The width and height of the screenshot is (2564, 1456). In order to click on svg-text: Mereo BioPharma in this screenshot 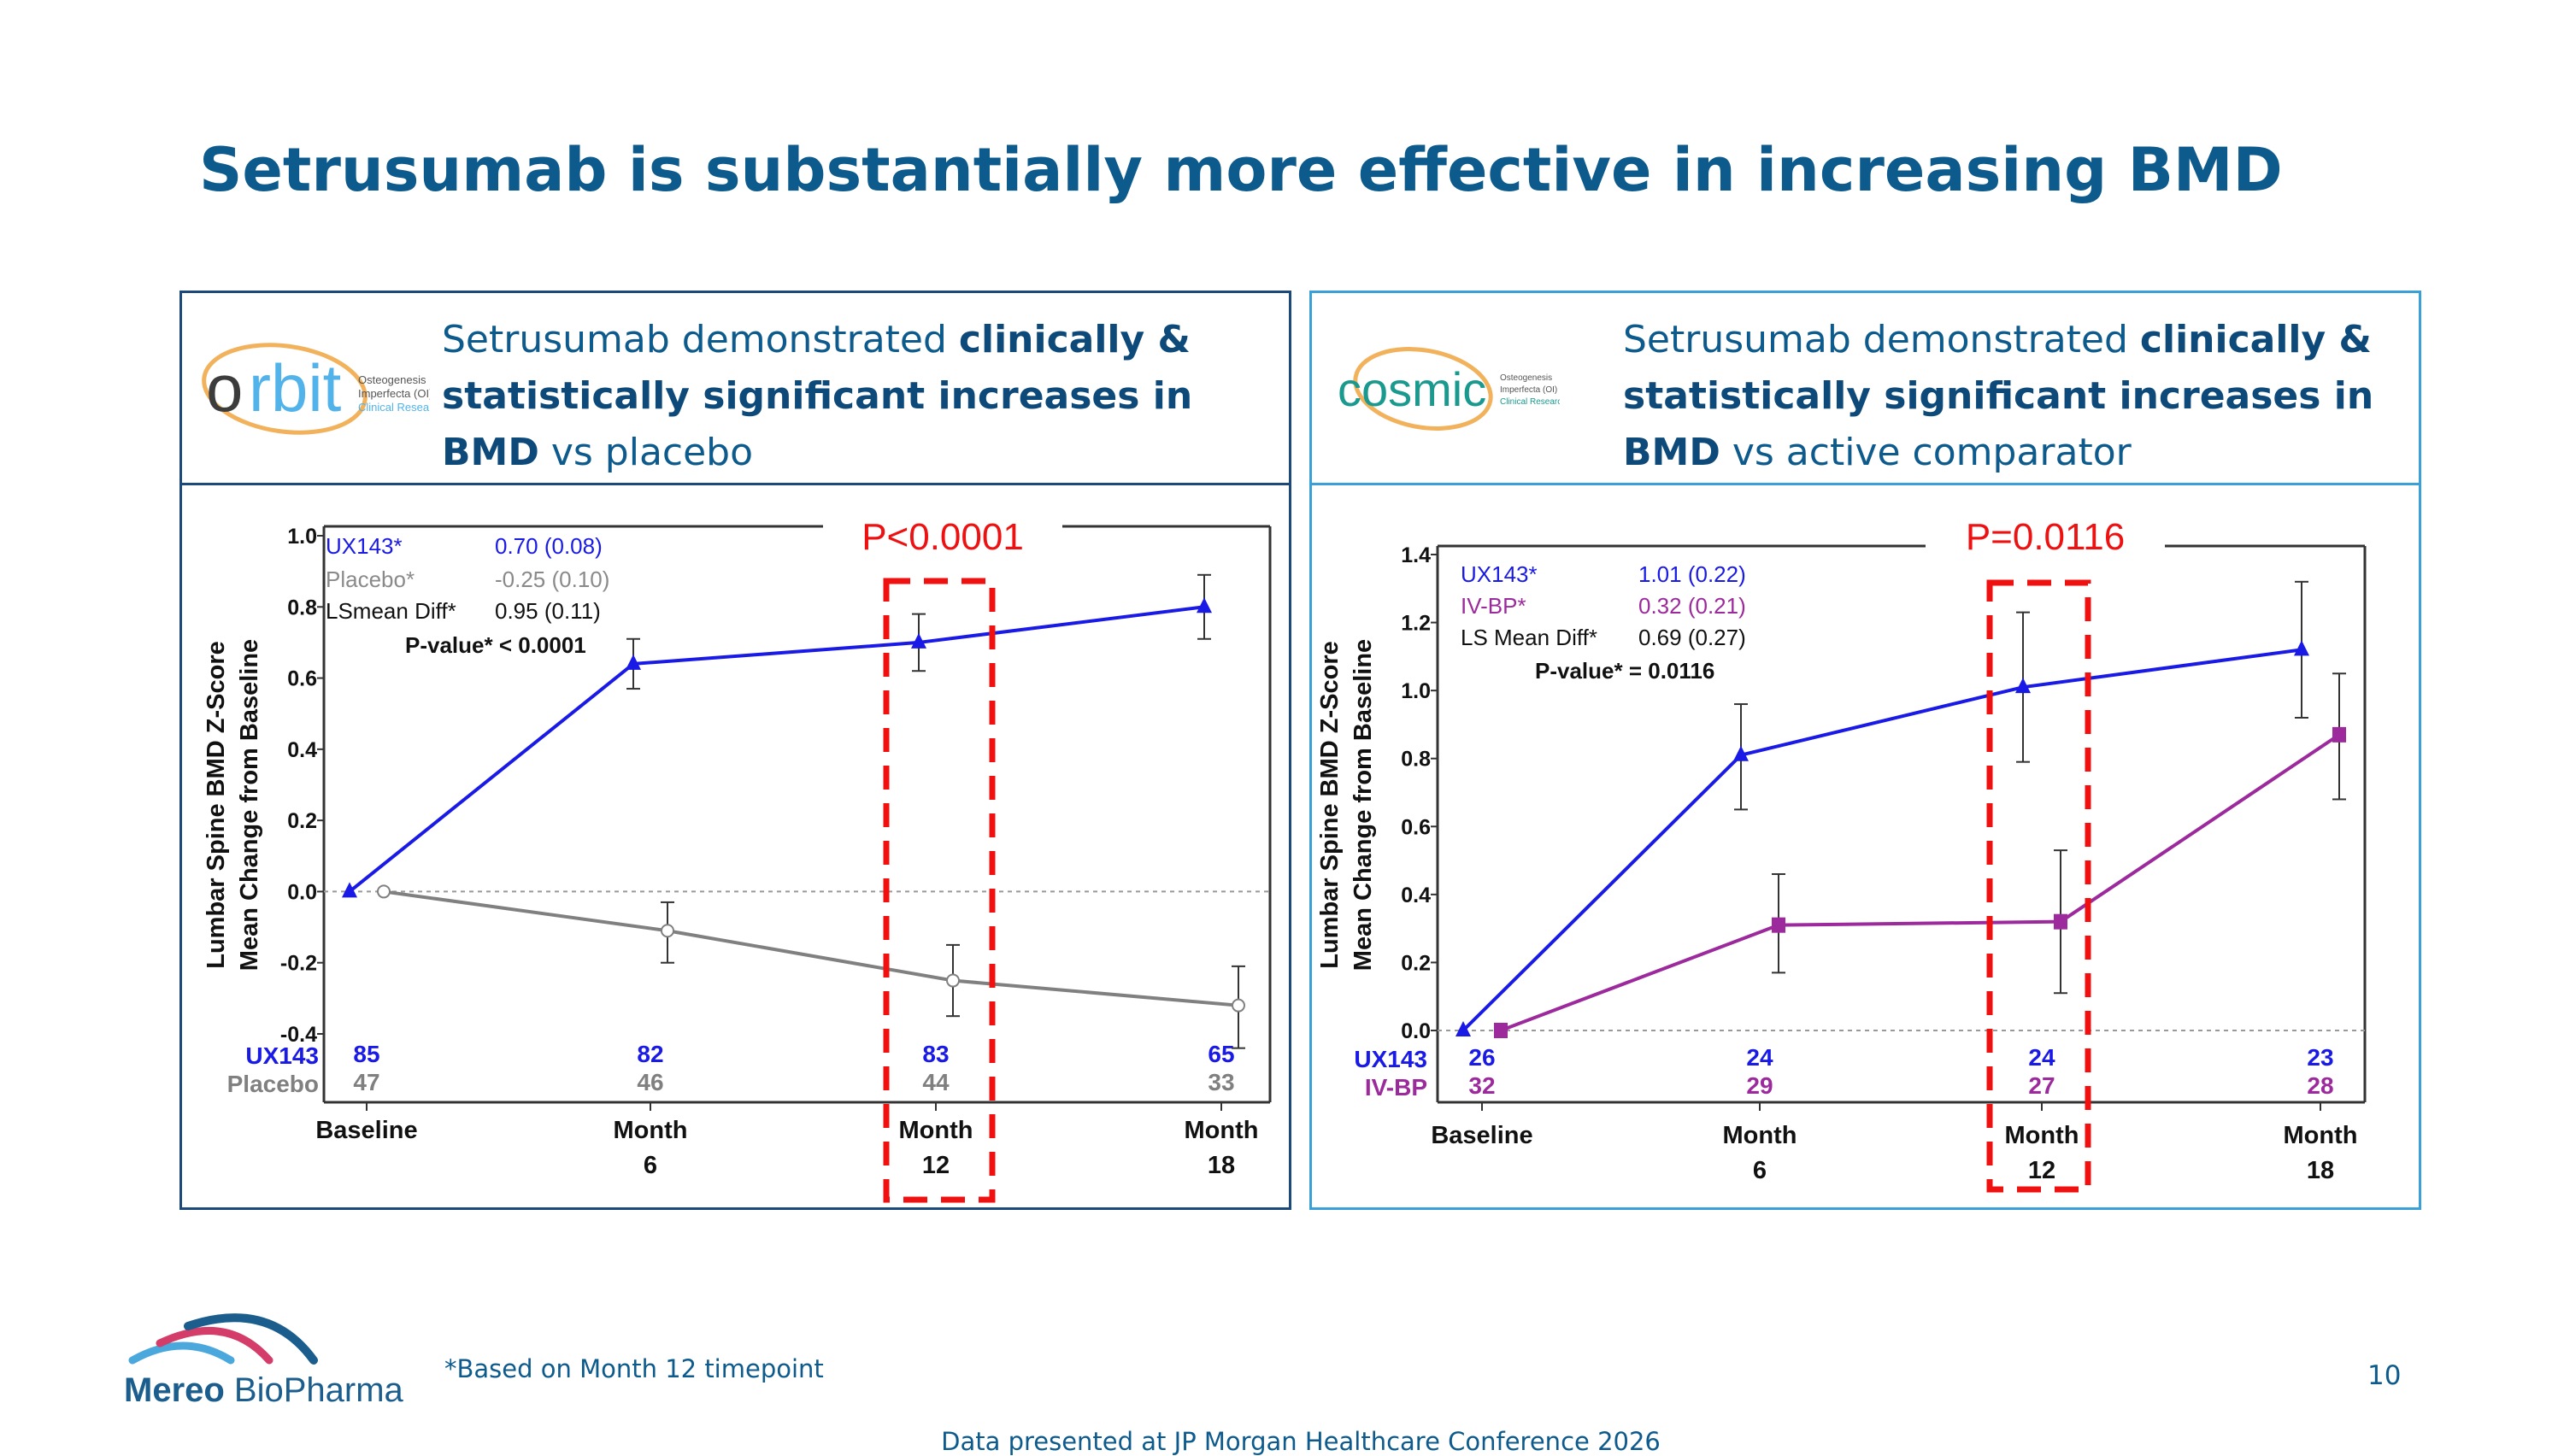, I will do `click(264, 1390)`.